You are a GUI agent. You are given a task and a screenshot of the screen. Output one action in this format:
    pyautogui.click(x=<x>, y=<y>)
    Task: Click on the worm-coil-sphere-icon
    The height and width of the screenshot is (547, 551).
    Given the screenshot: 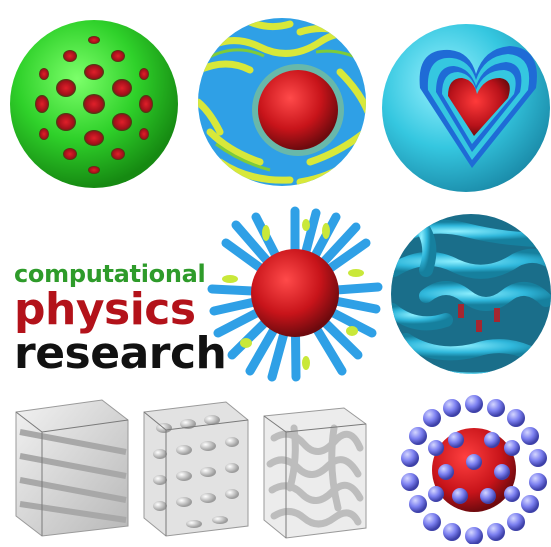 What is the action you would take?
    pyautogui.click(x=471, y=294)
    